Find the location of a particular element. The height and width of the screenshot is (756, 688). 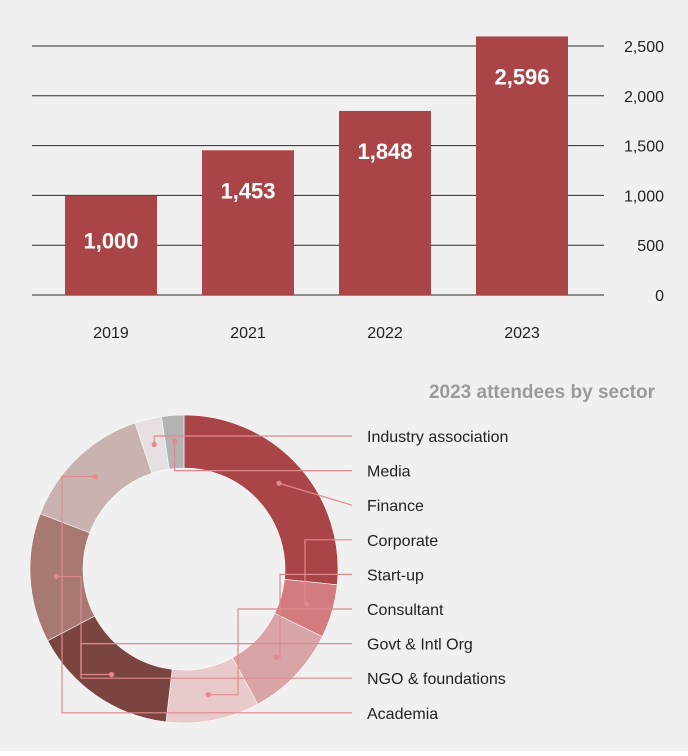

bar-value-label: 1,453 is located at coordinates (247, 190).